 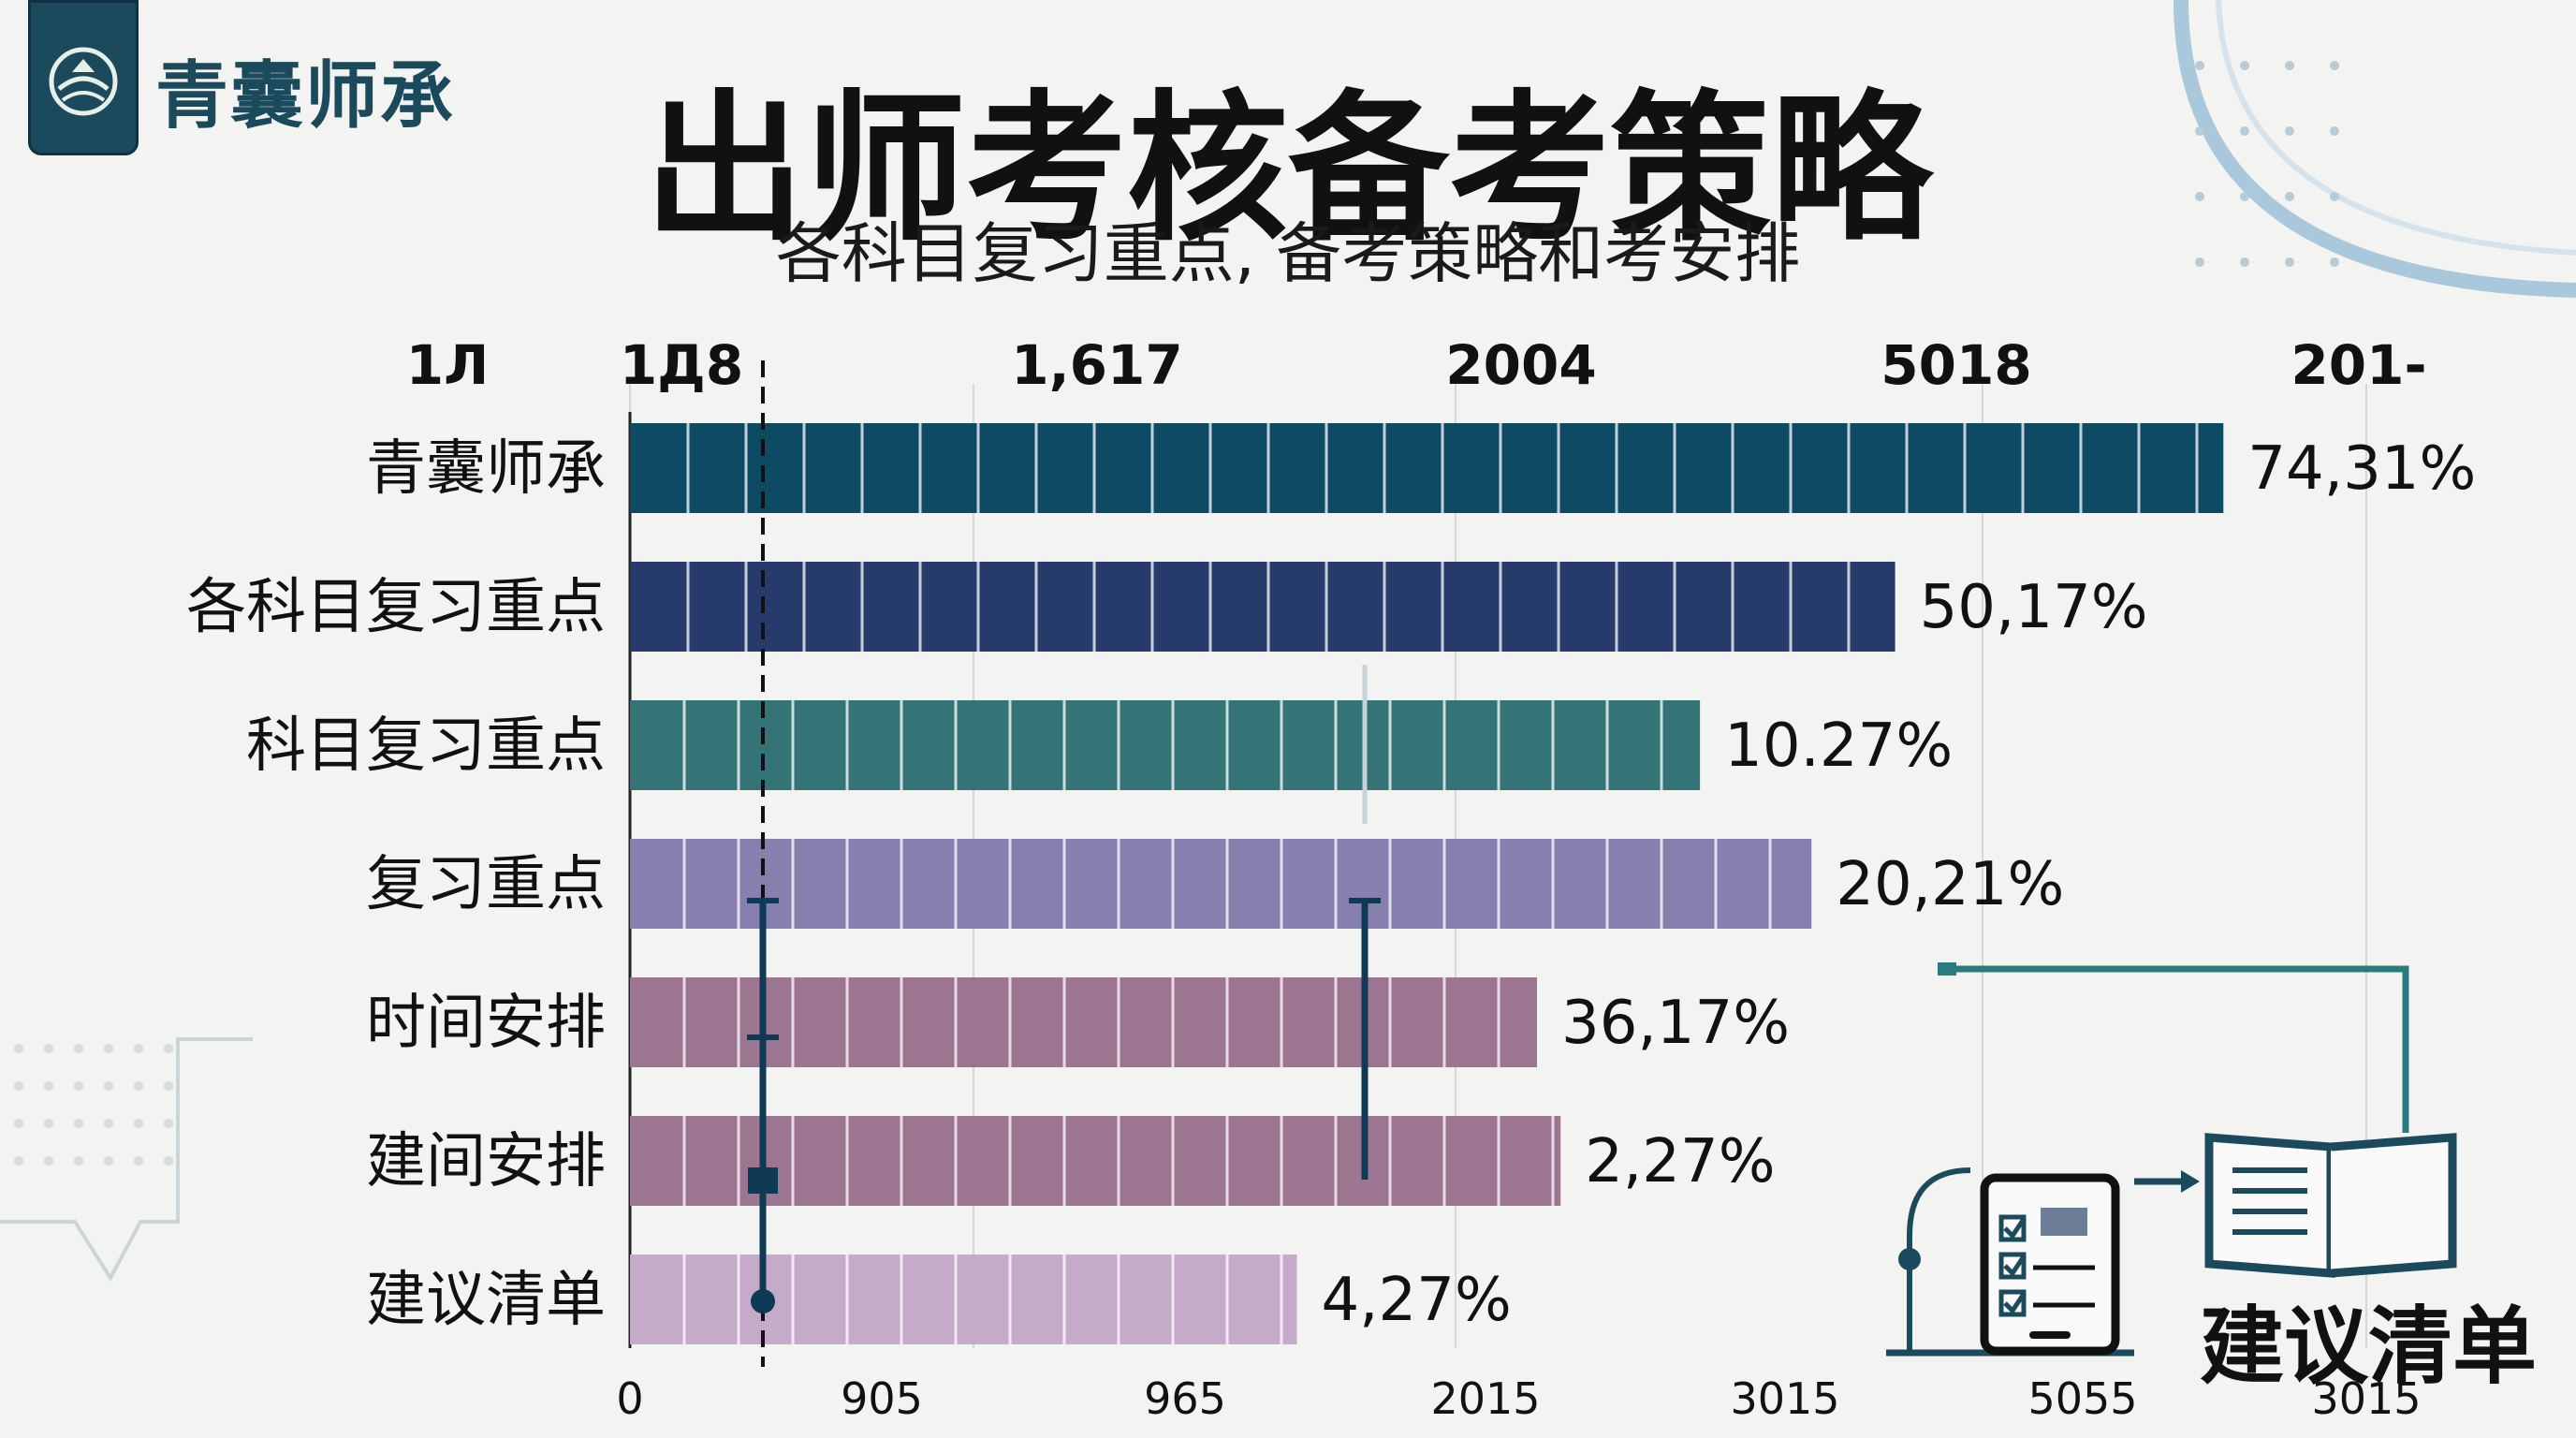 I want to click on decor-line, so click(x=126, y=1159).